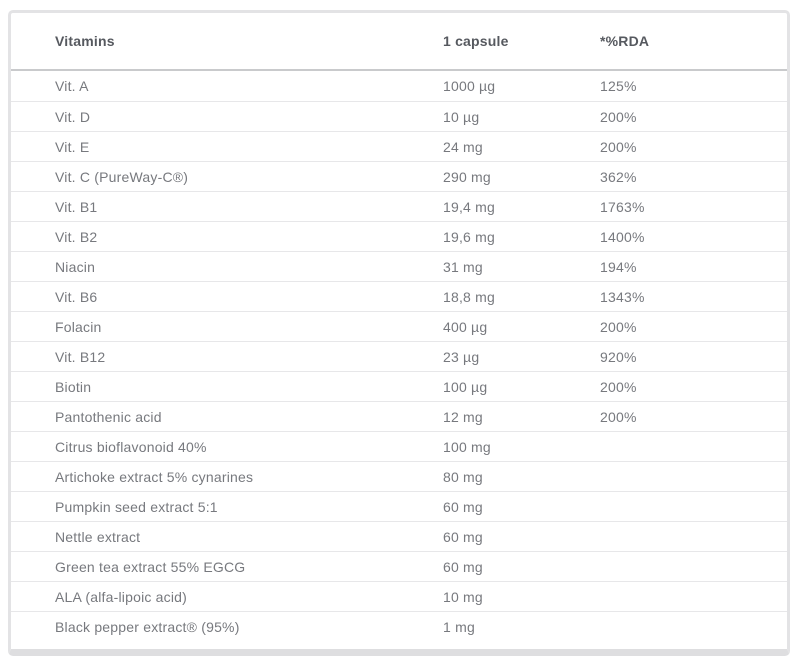 The image size is (798, 666). Describe the element at coordinates (154, 476) in the screenshot. I see `row-label: Artichoke extract 5% cynarines` at that location.